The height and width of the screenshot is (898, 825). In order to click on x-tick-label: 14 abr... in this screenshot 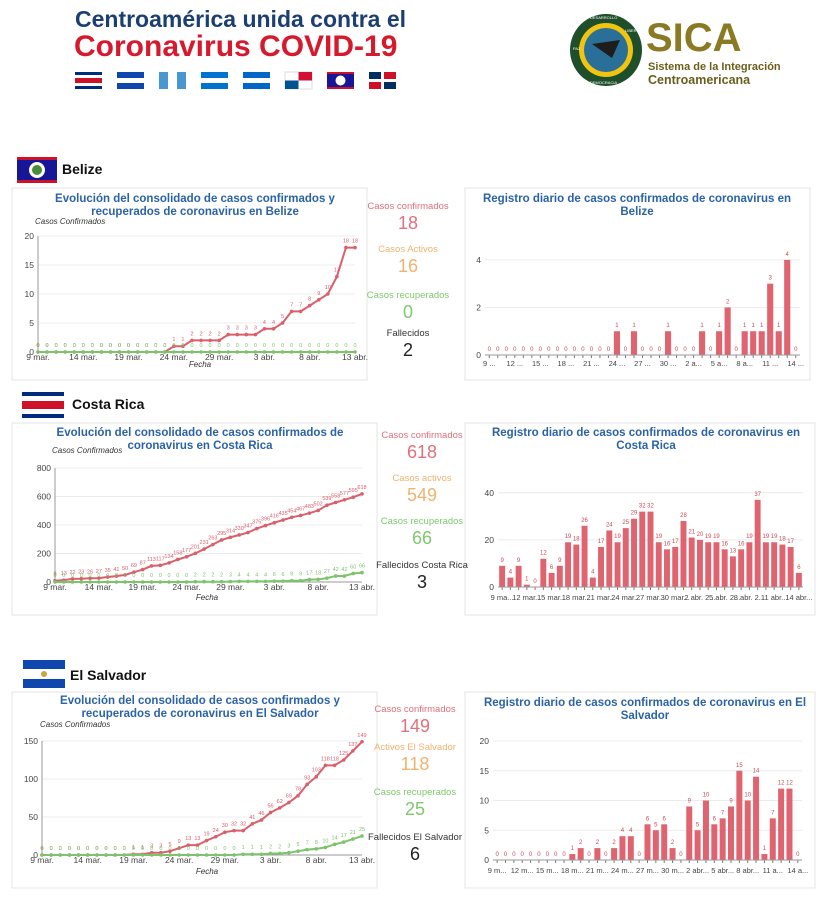, I will do `click(798, 597)`.